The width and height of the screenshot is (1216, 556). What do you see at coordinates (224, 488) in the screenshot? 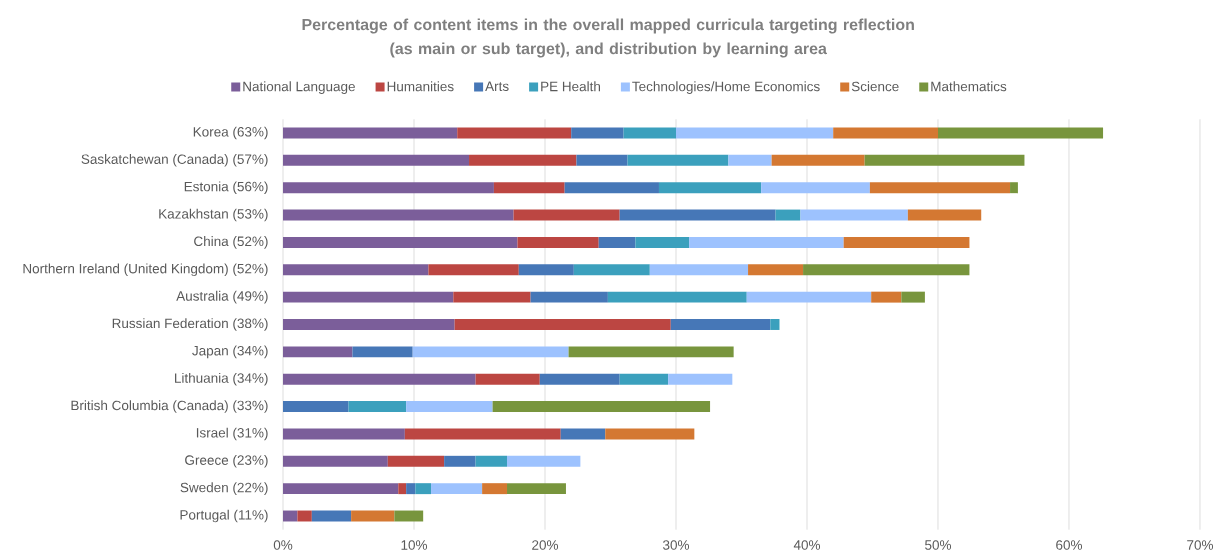
I see `y-tick-label: Sweden (22%)` at bounding box center [224, 488].